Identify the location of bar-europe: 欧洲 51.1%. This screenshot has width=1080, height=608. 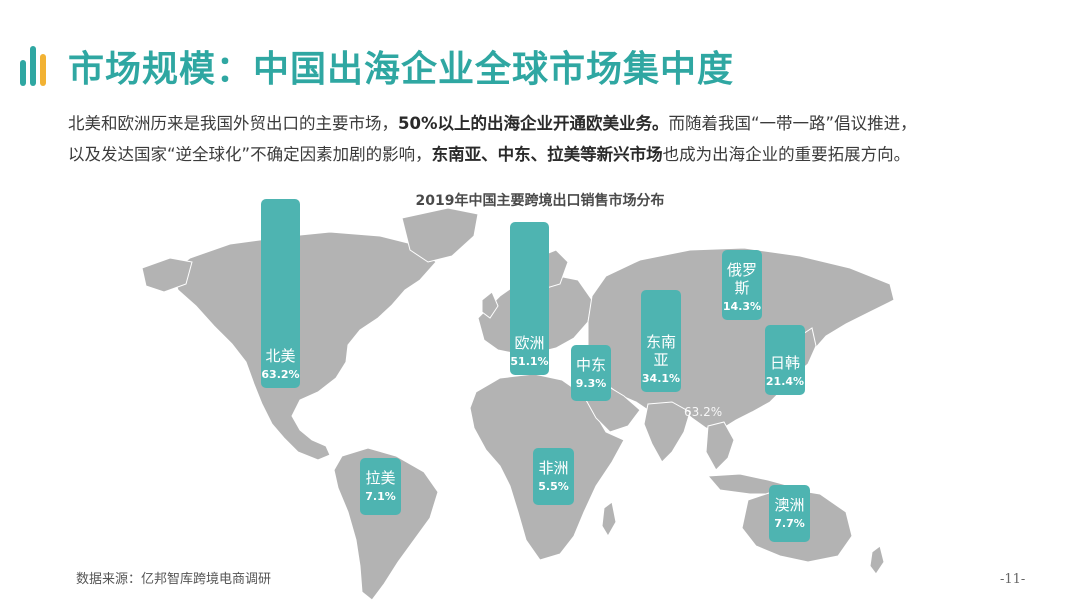
(529, 298).